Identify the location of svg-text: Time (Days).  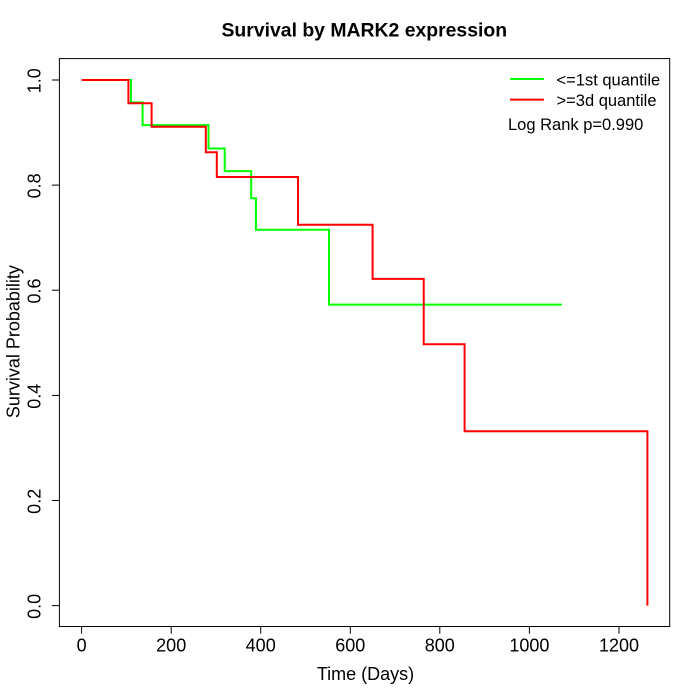
(365, 674).